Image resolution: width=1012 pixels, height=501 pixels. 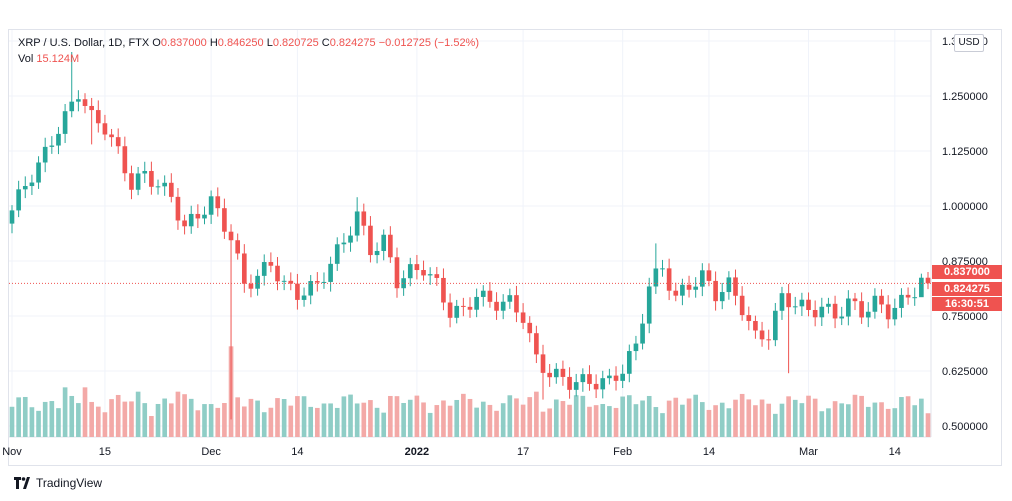 What do you see at coordinates (967, 289) in the screenshot?
I see `last-close-tag: 0.824275` at bounding box center [967, 289].